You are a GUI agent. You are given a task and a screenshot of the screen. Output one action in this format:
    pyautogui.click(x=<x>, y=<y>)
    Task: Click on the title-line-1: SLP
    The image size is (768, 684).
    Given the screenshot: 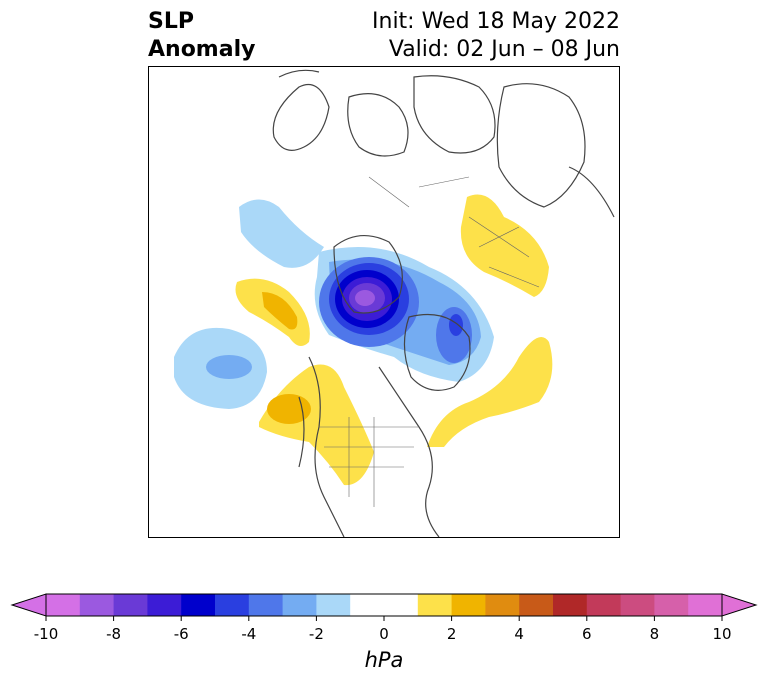 What is the action you would take?
    pyautogui.click(x=171, y=21)
    